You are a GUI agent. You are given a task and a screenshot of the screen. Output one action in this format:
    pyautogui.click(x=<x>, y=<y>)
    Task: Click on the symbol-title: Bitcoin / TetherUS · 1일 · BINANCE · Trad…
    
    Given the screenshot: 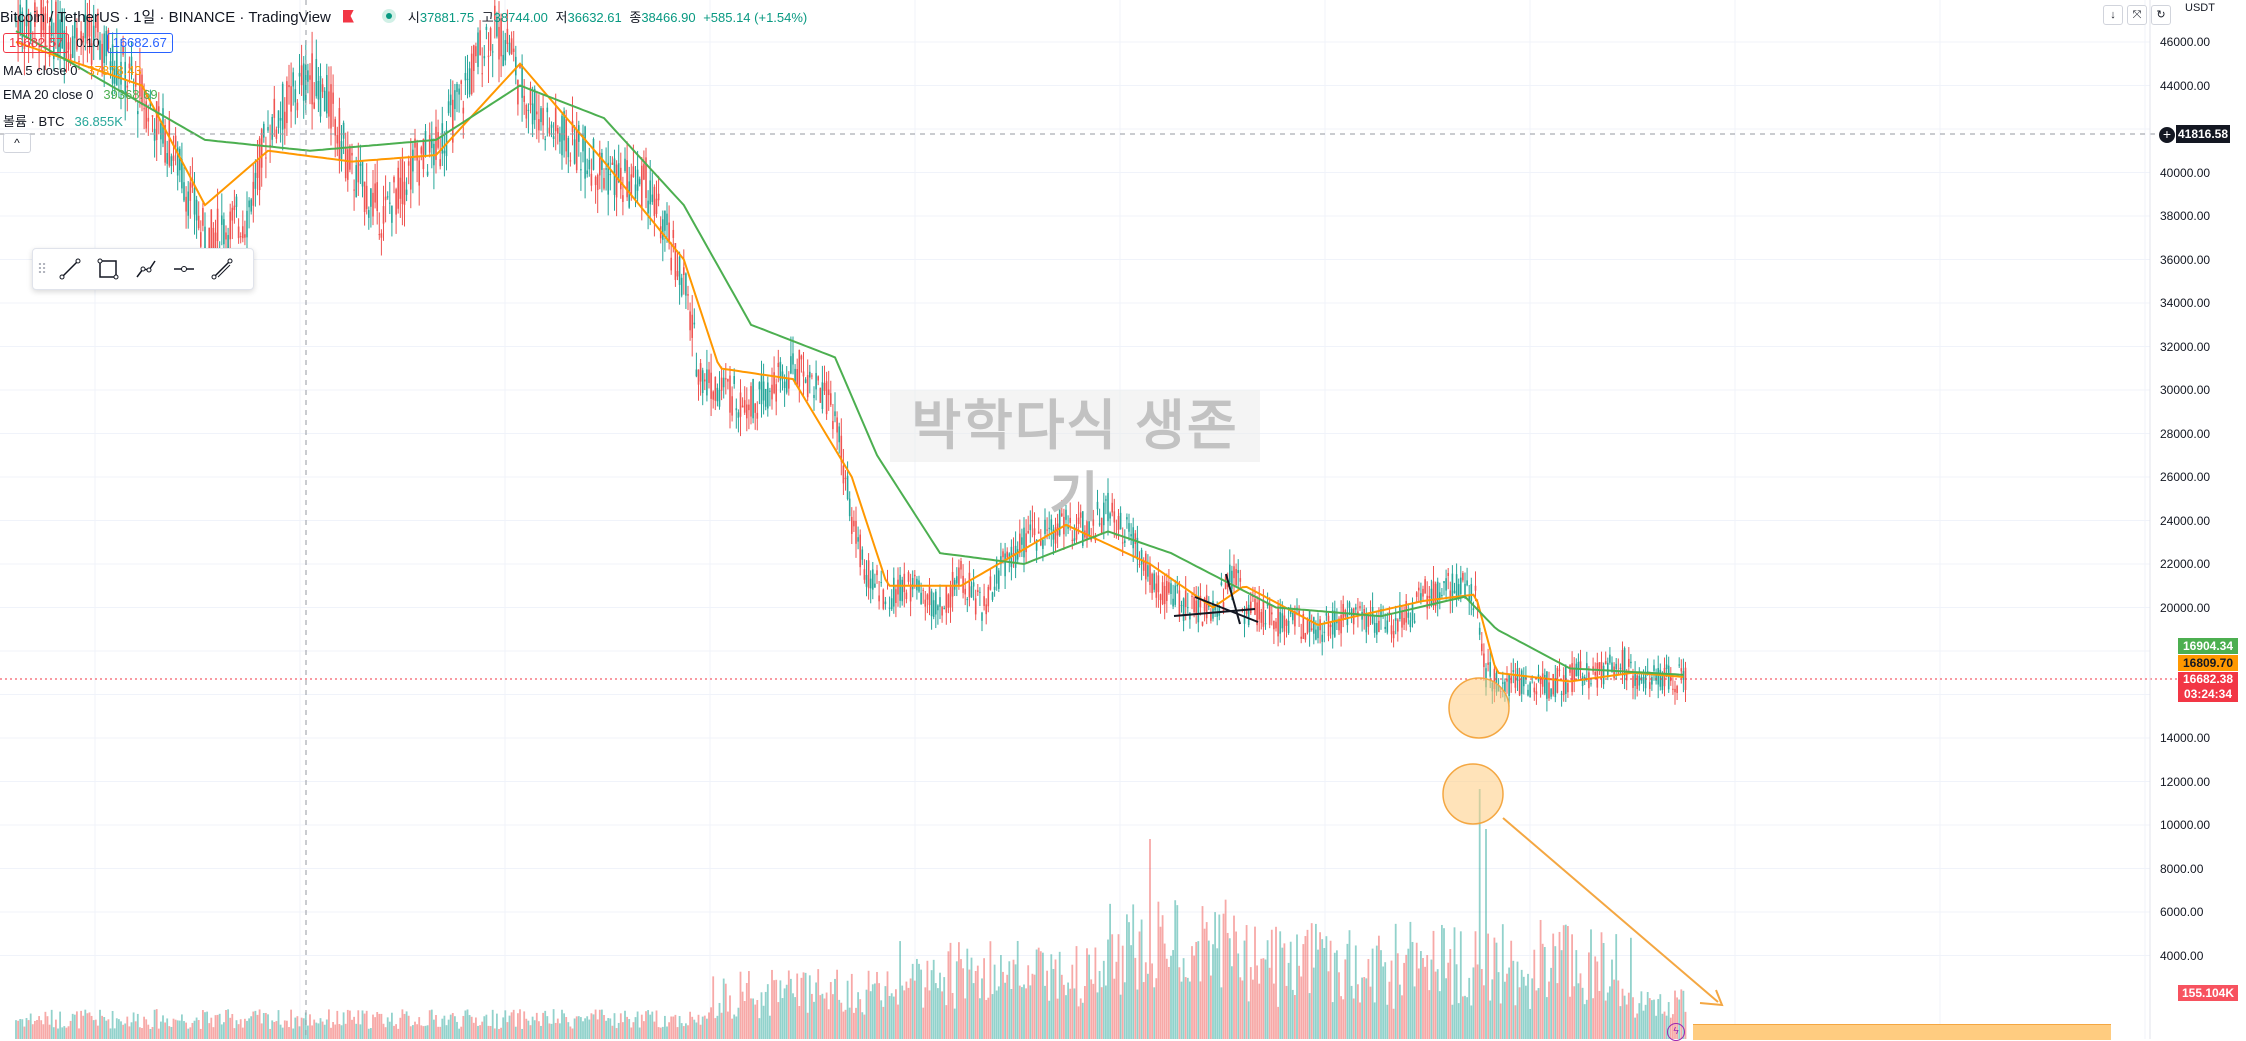 What is the action you would take?
    pyautogui.click(x=165, y=17)
    